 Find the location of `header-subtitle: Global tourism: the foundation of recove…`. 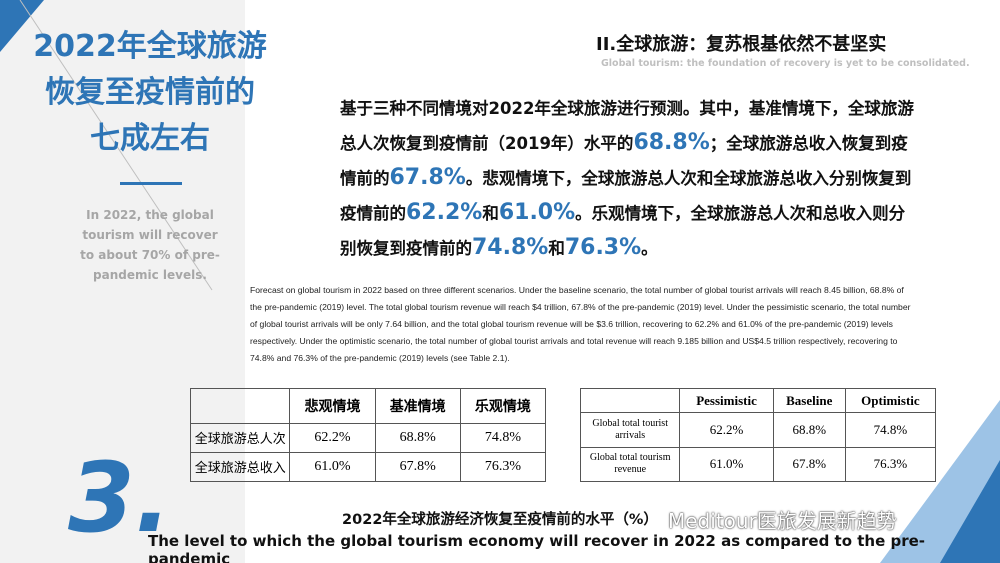

header-subtitle: Global tourism: the foundation of recove… is located at coordinates (785, 63).